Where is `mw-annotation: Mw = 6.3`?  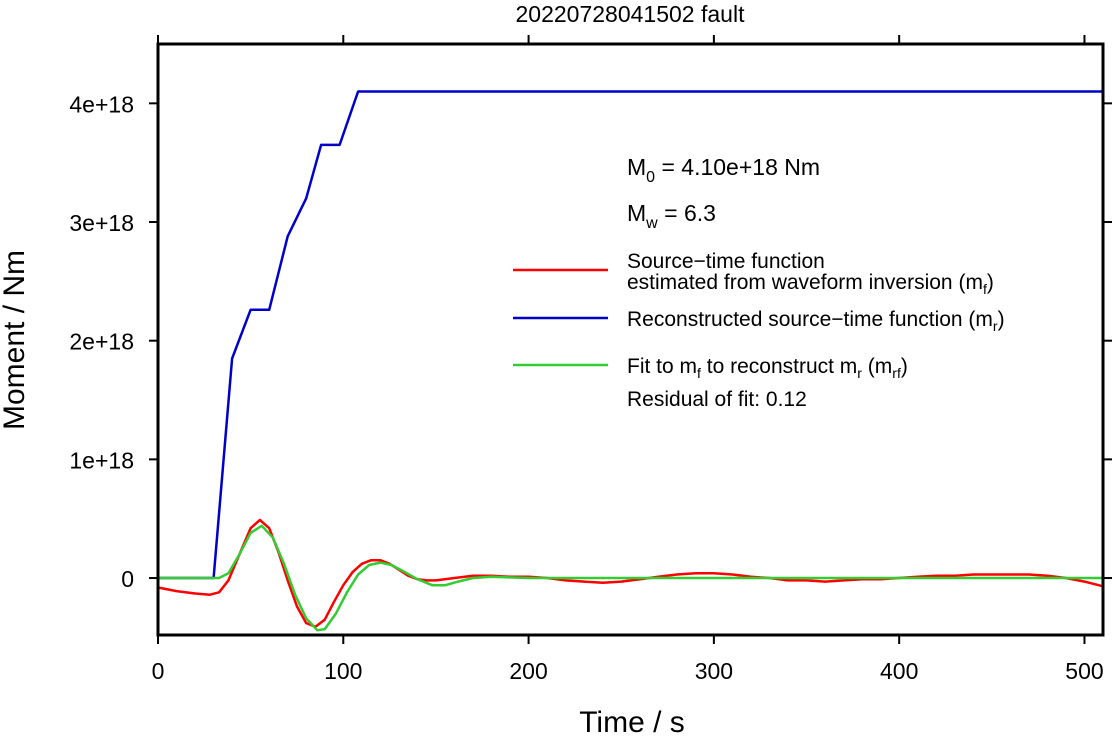
mw-annotation: Mw = 6.3 is located at coordinates (671, 216).